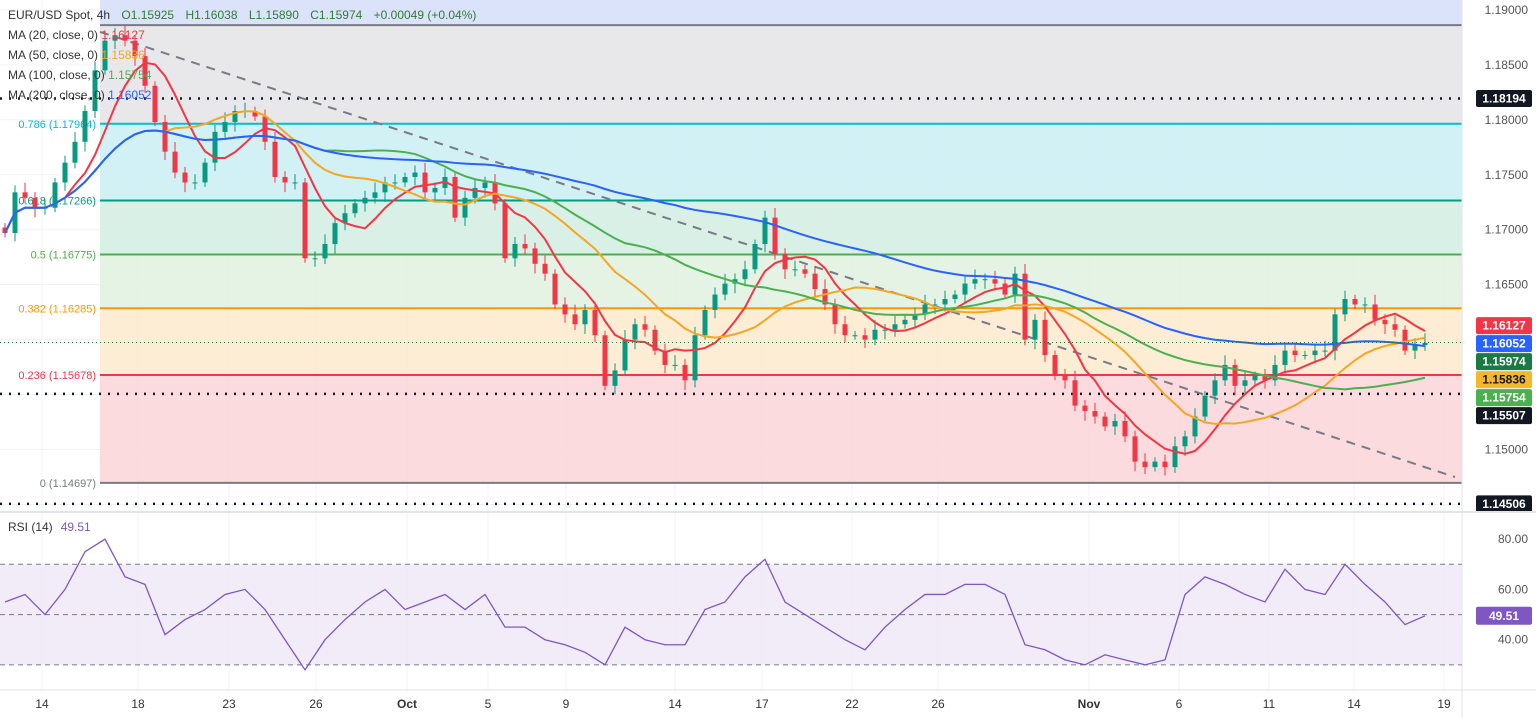  I want to click on rsi-legend: RSI (14) 49.51, so click(49, 527).